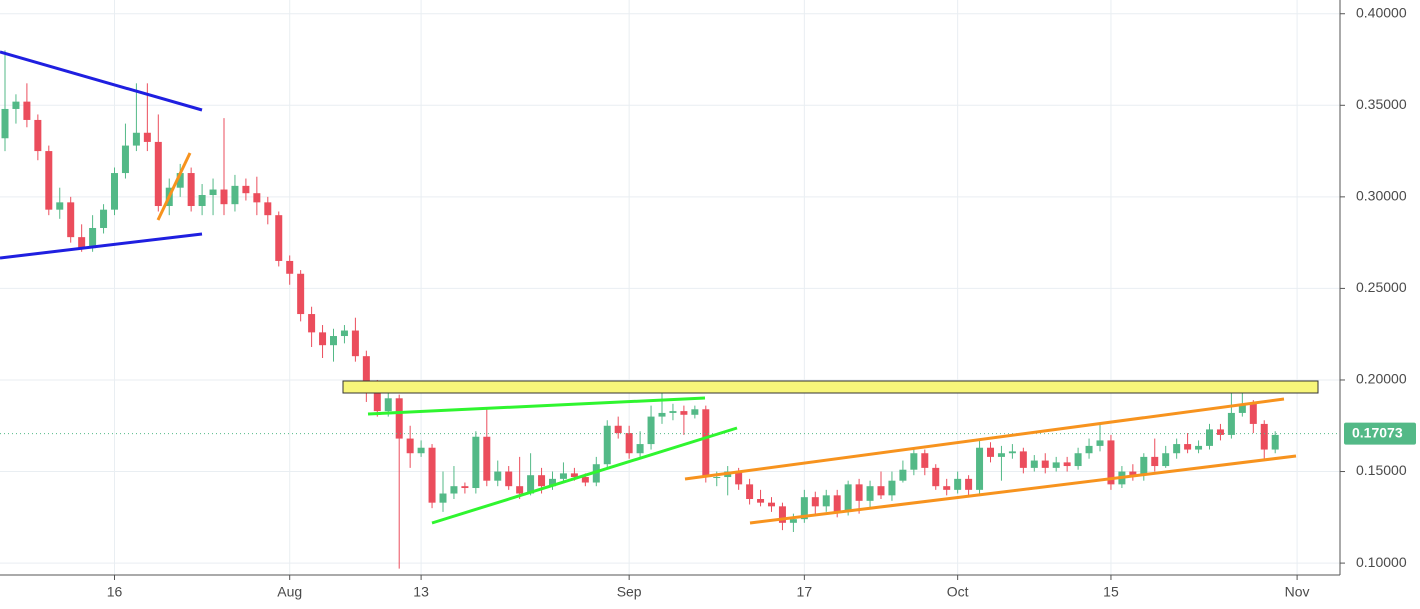 This screenshot has height=609, width=1420. I want to click on last-price-tag, so click(1380, 433).